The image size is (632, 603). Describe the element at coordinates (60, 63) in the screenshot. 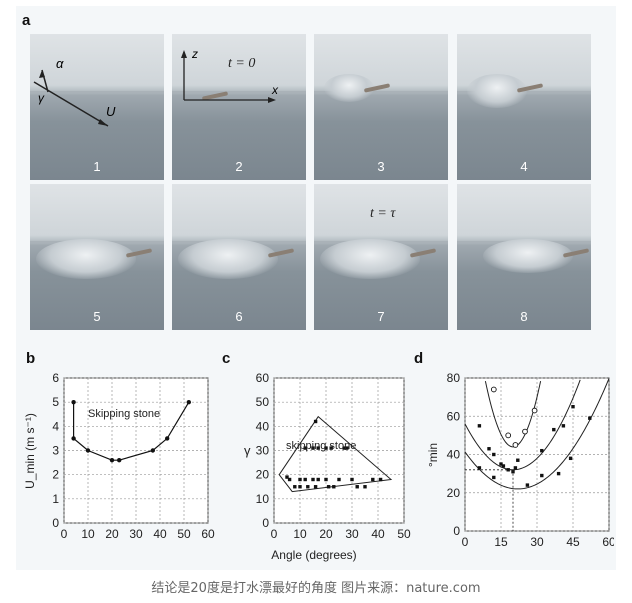

I see `alpha-label: α` at that location.